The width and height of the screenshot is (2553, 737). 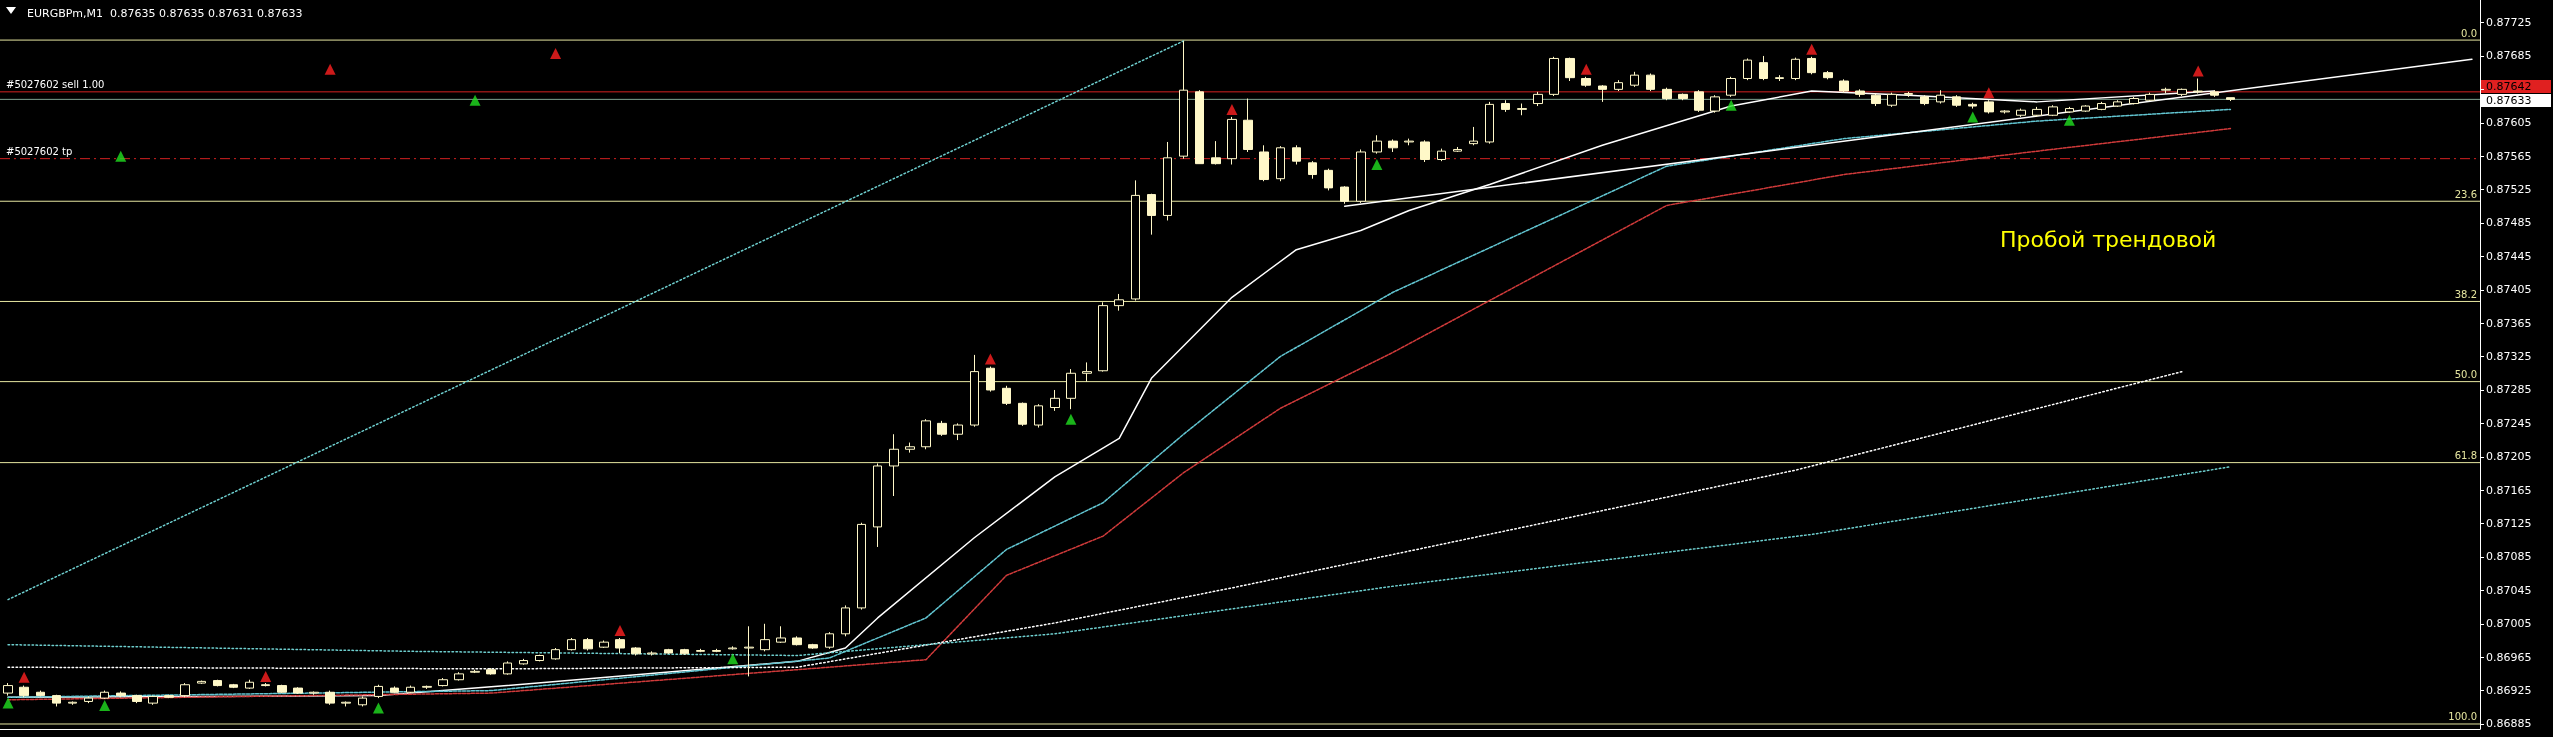 What do you see at coordinates (2509, 100) in the screenshot?
I see `text: 0.87633` at bounding box center [2509, 100].